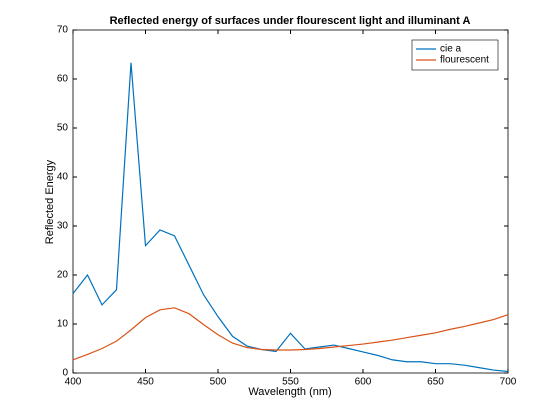  I want to click on y-tick-label: 0, so click(65, 373).